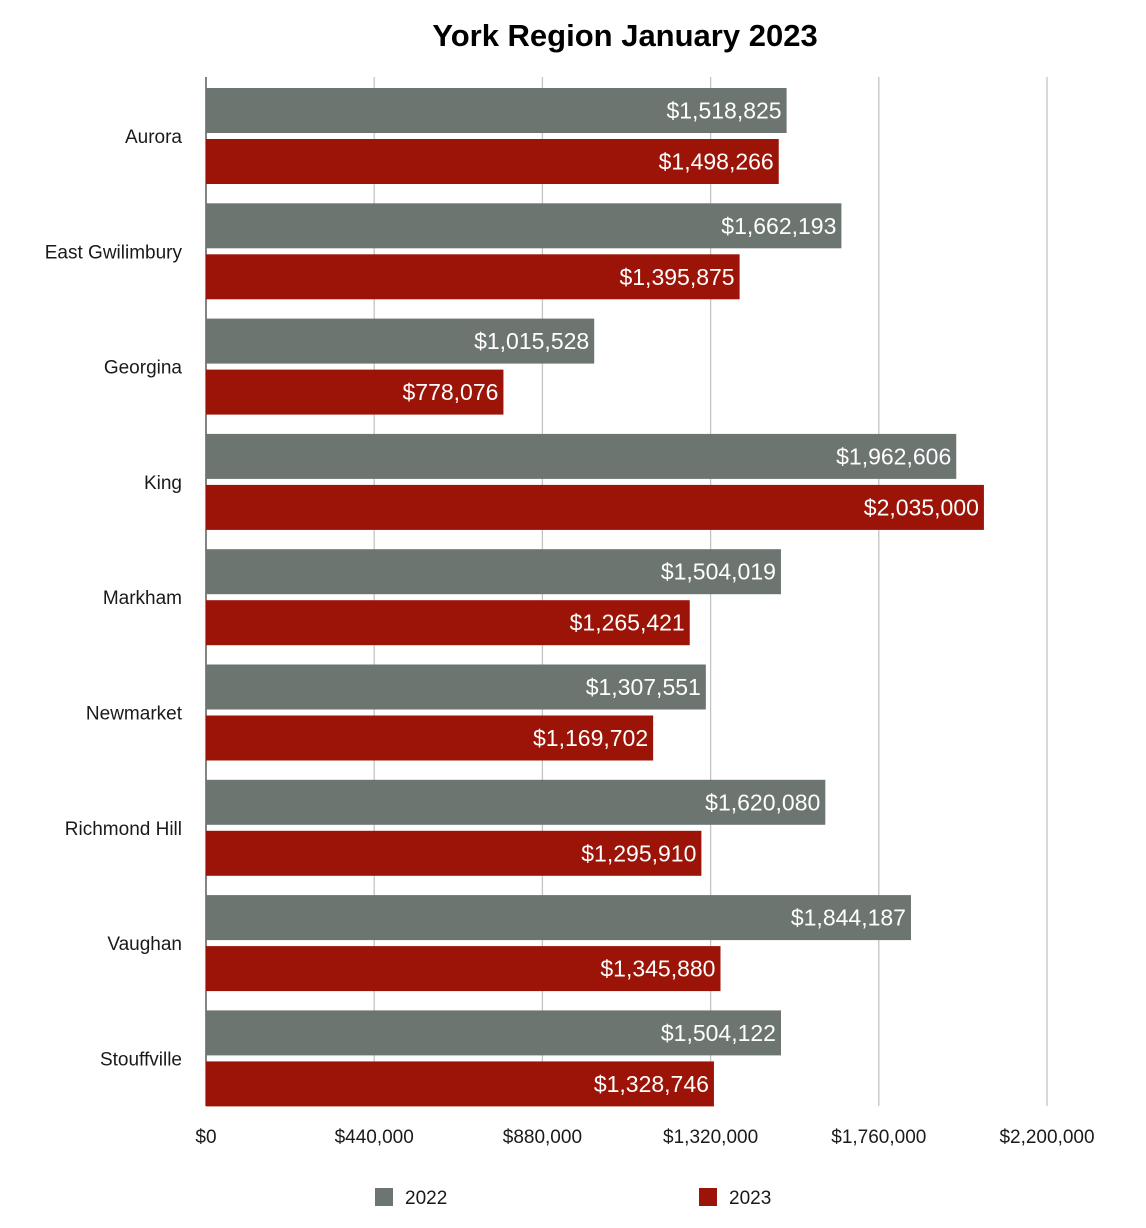 The image size is (1146, 1228). I want to click on category-label: Vaughan, so click(144, 944).